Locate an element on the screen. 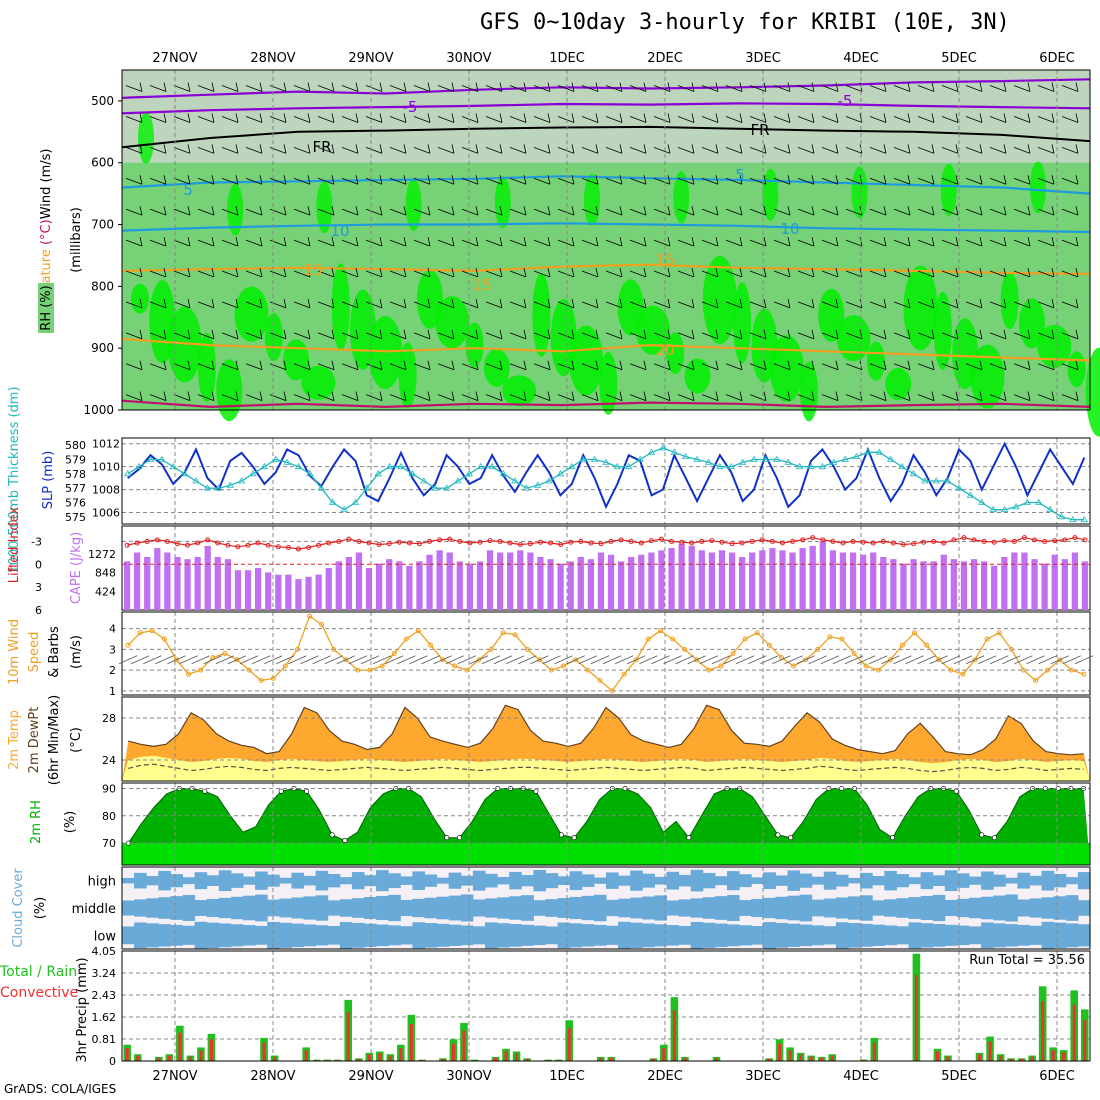  temp-ylabel-2-part-0: 2m DewPt is located at coordinates (34, 740).